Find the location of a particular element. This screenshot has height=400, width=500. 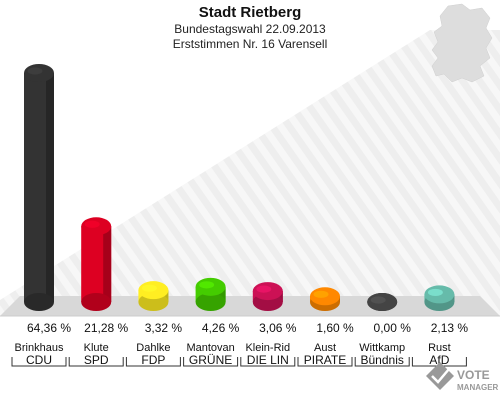

party-label-7: AfD is located at coordinates (439, 360).